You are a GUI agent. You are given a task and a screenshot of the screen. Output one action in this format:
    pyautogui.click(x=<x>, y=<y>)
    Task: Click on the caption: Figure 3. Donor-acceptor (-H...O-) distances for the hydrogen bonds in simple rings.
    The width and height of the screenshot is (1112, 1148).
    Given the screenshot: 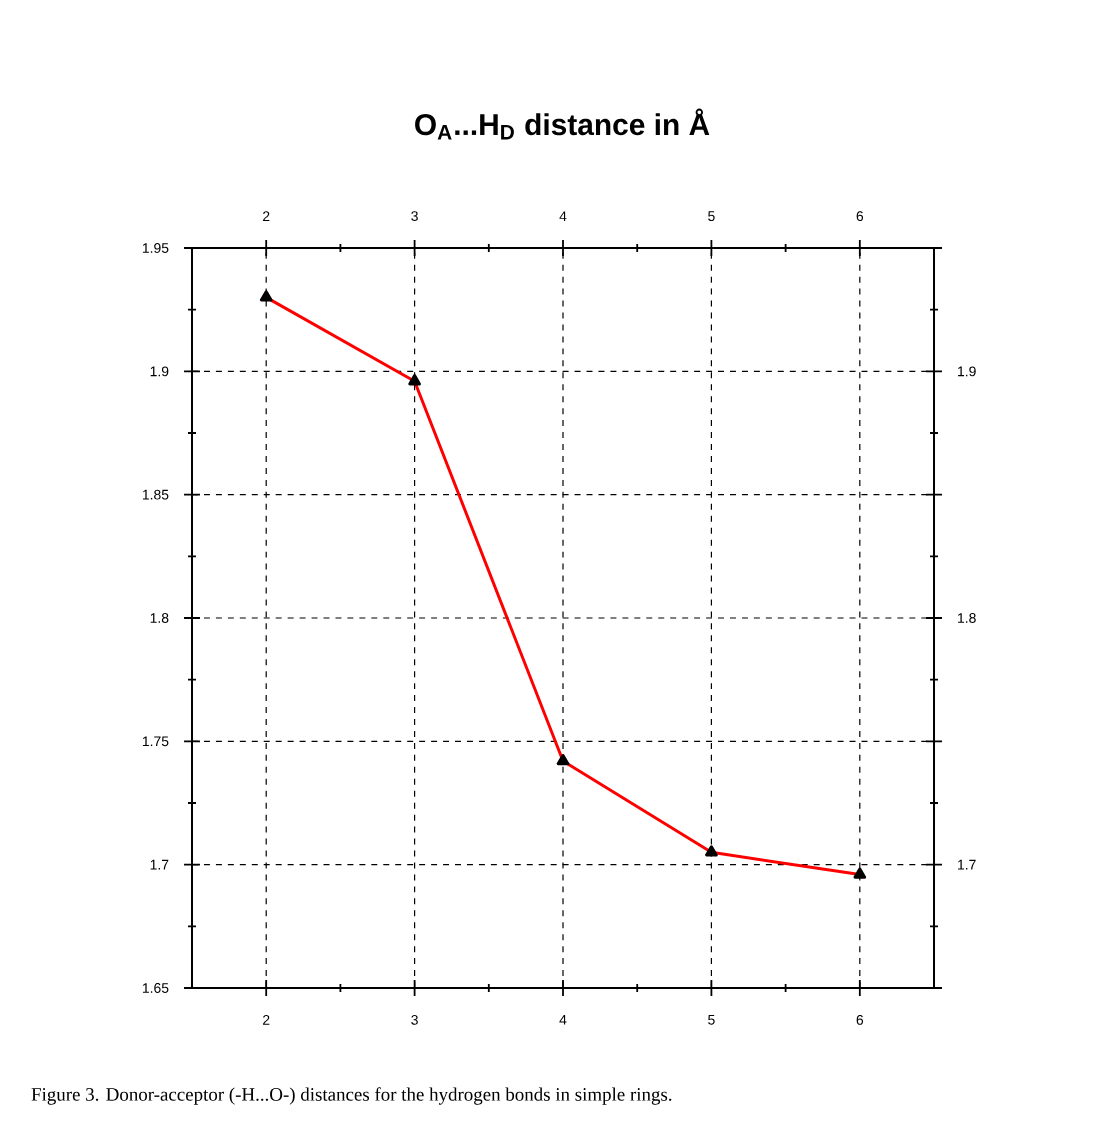 What is the action you would take?
    pyautogui.click(x=351, y=1096)
    